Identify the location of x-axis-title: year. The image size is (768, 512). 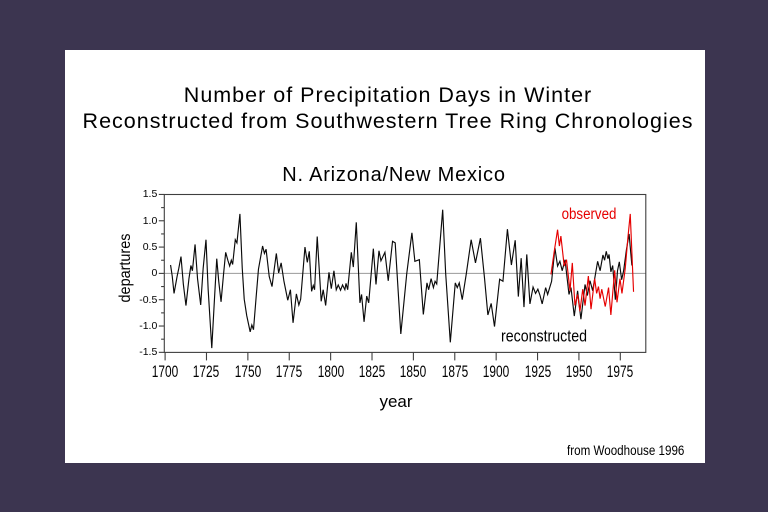
(396, 401).